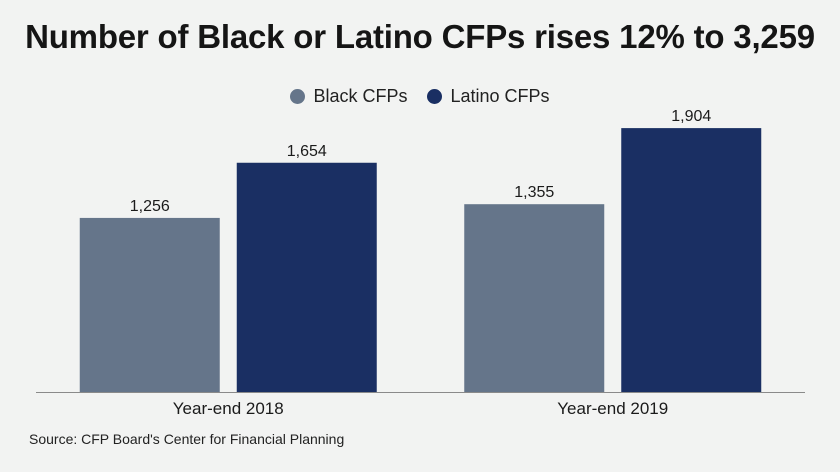 This screenshot has height=472, width=840. Describe the element at coordinates (500, 96) in the screenshot. I see `legend-label-latino-cfps: Latino CFPs` at that location.